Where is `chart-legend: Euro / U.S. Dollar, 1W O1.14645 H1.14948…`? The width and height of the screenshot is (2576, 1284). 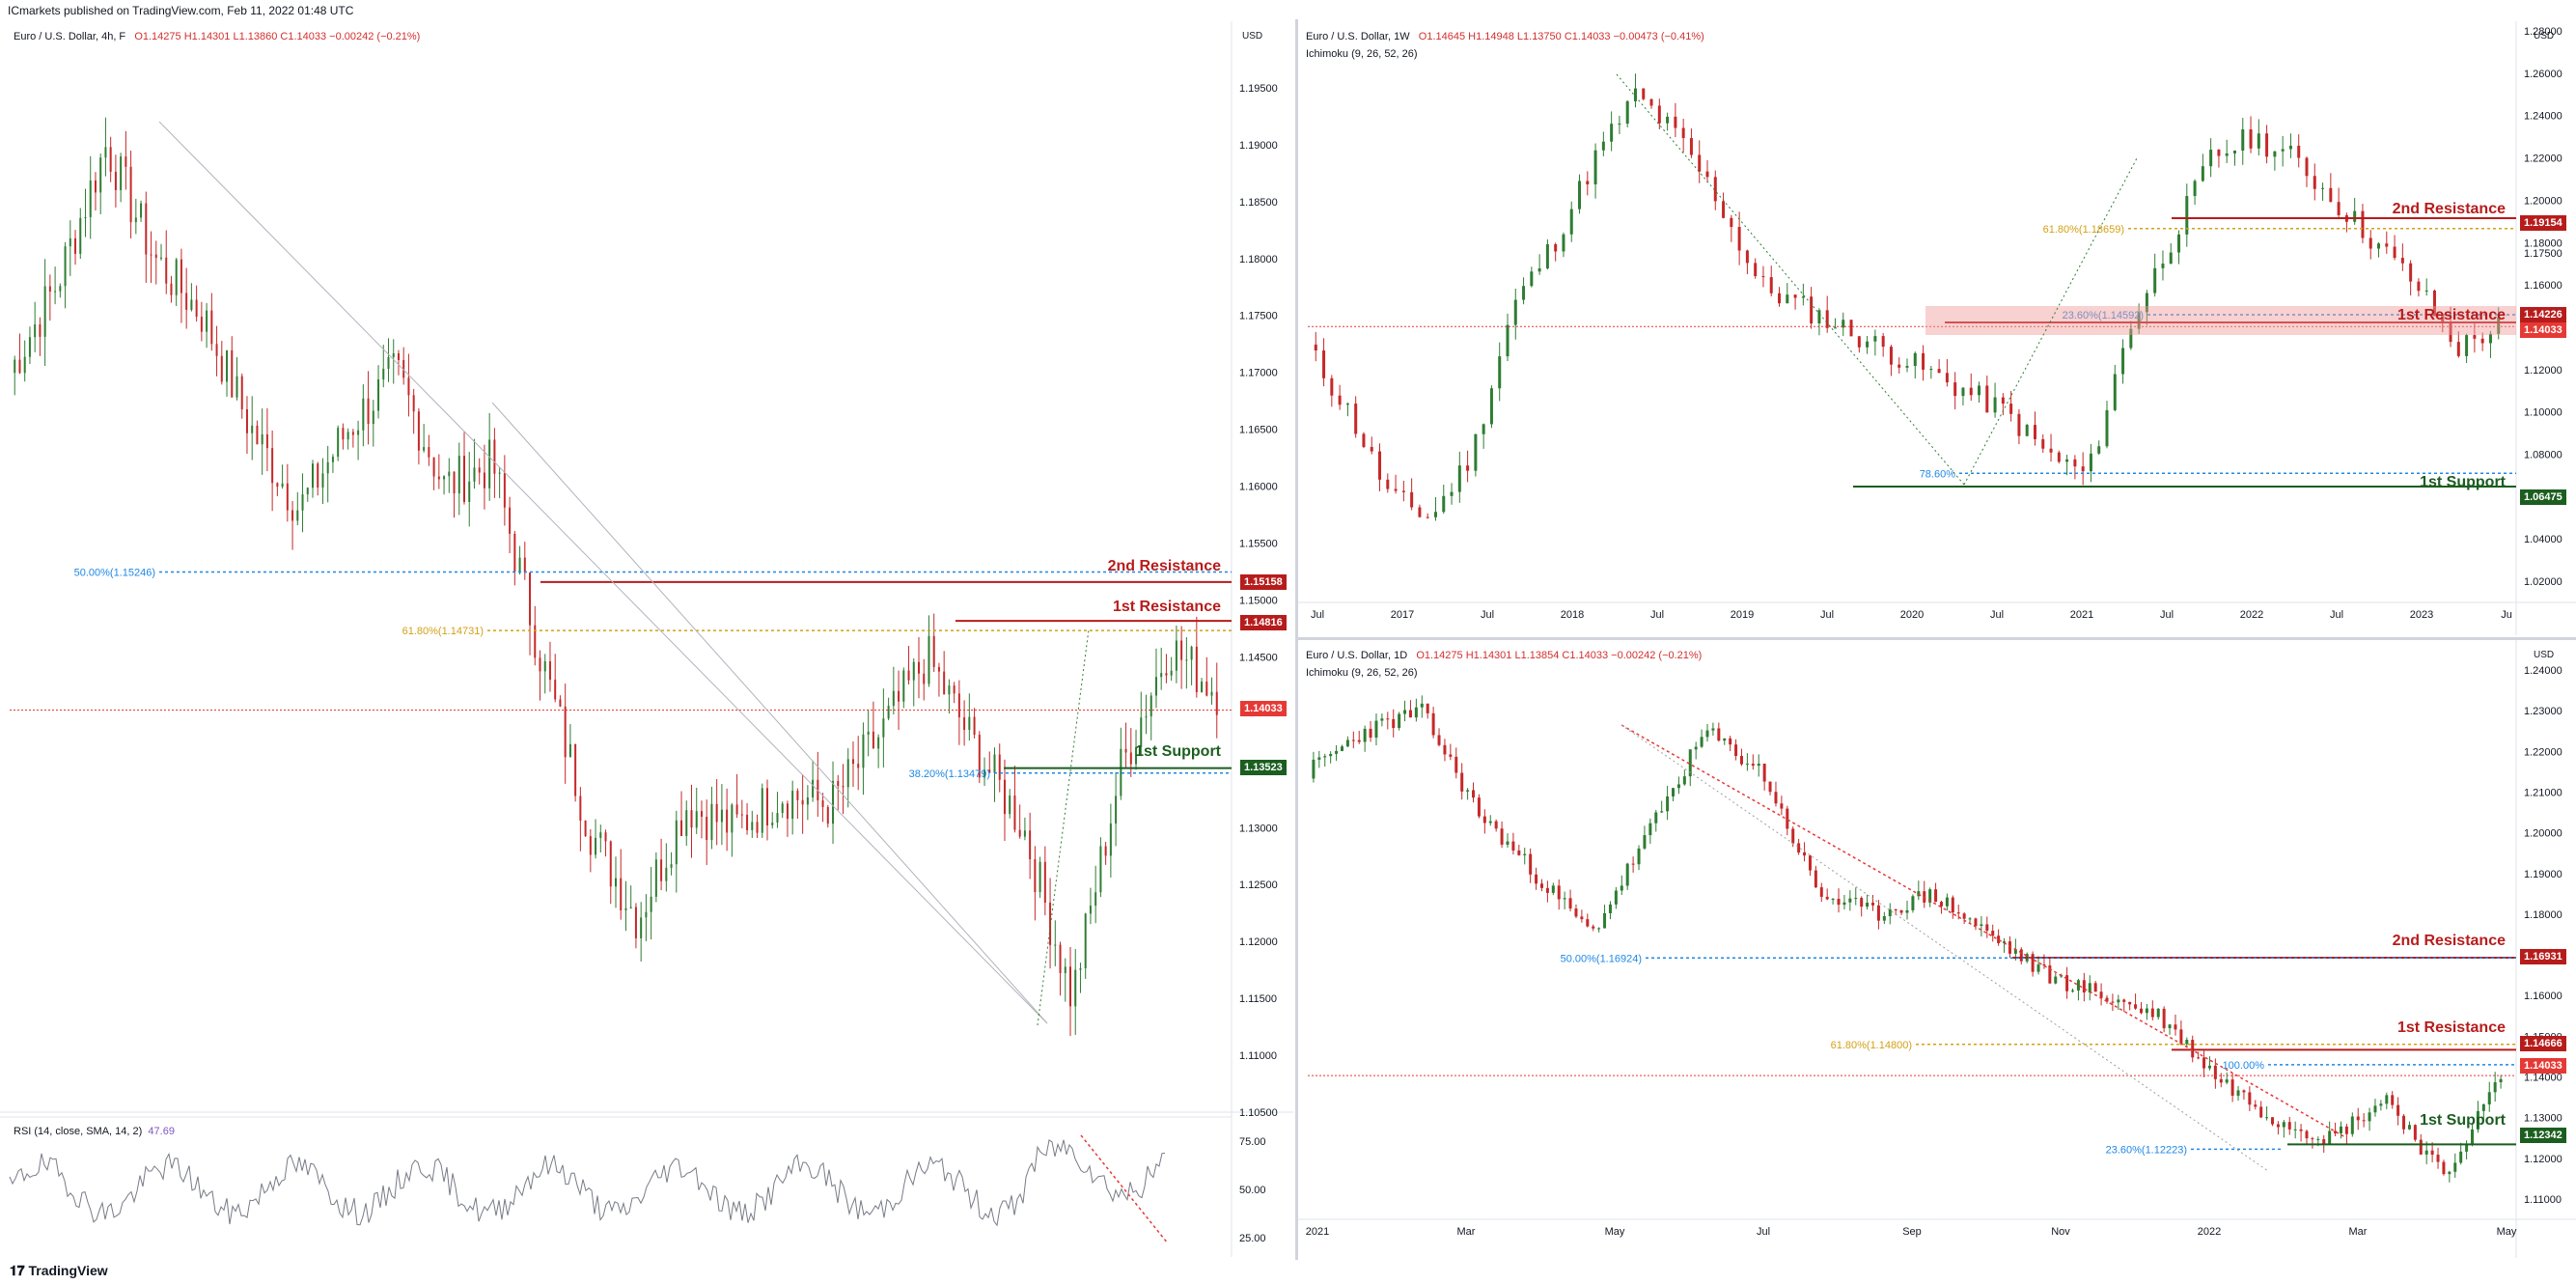
chart-legend: Euro / U.S. Dollar, 1W O1.14645 H1.14948… is located at coordinates (1505, 36).